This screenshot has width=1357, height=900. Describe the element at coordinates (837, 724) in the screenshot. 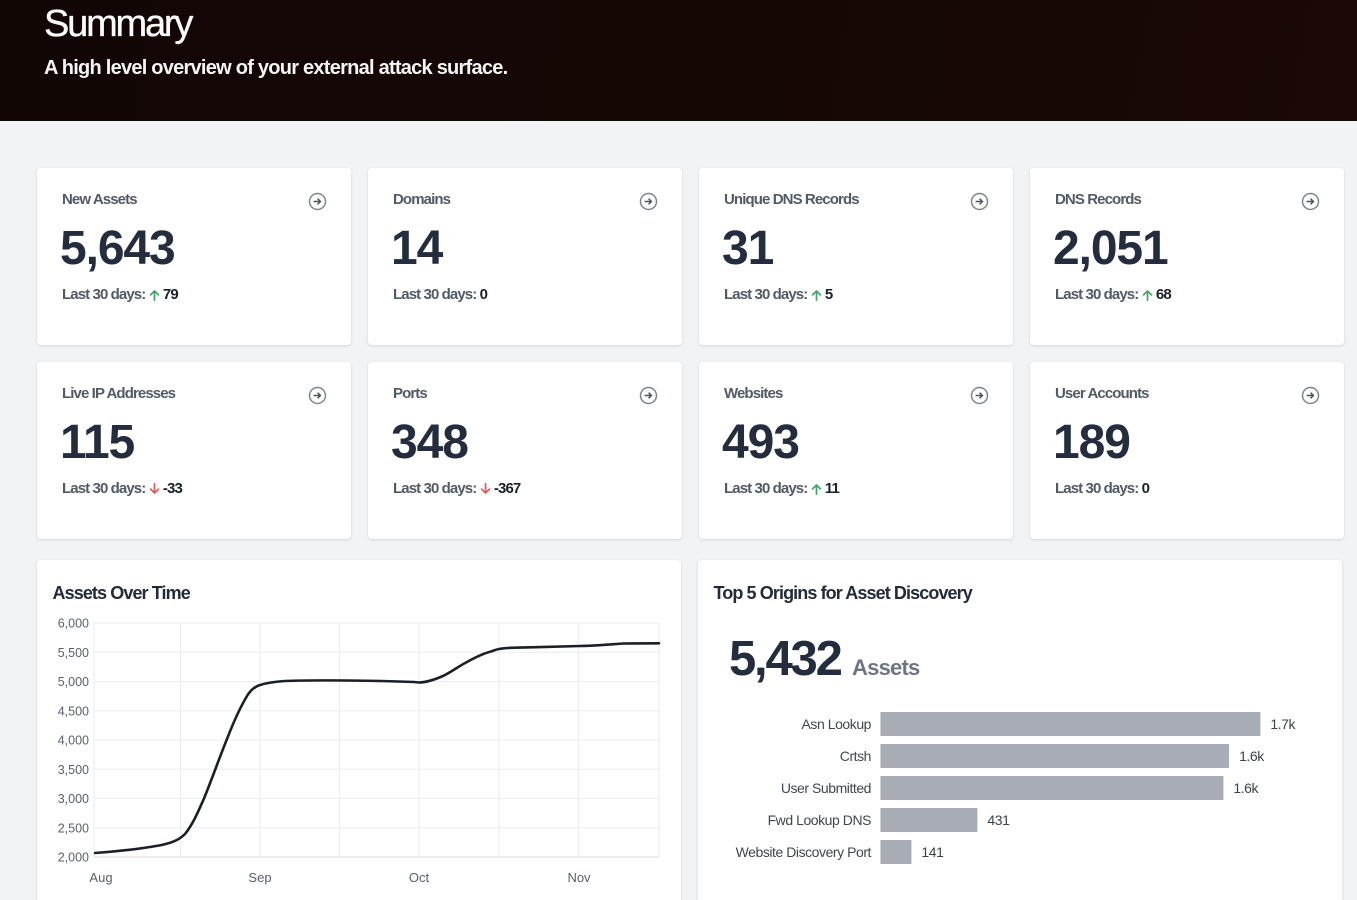

I see `svg-text: Asn Lookup` at that location.